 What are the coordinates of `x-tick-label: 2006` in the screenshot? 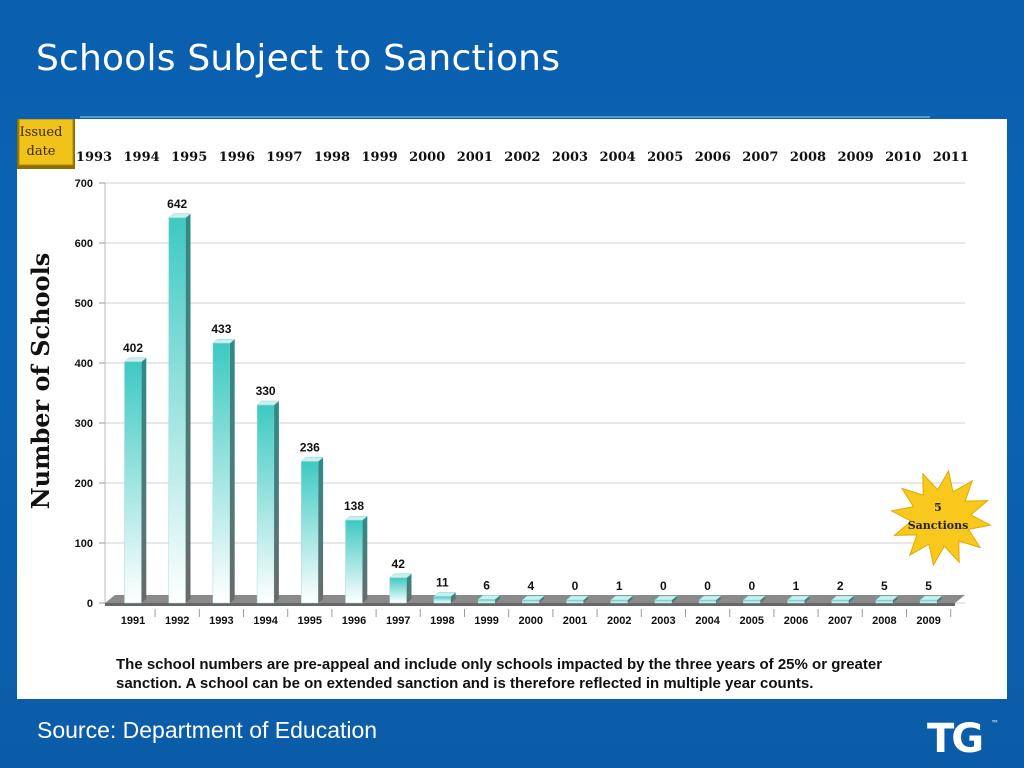 It's located at (796, 621).